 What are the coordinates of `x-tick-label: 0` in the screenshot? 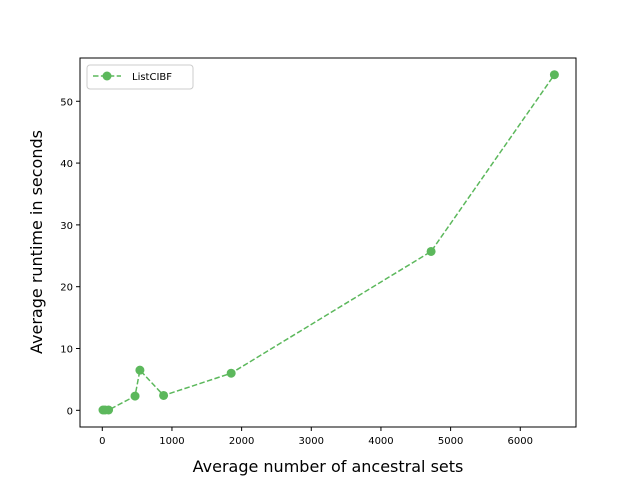 It's located at (102, 441).